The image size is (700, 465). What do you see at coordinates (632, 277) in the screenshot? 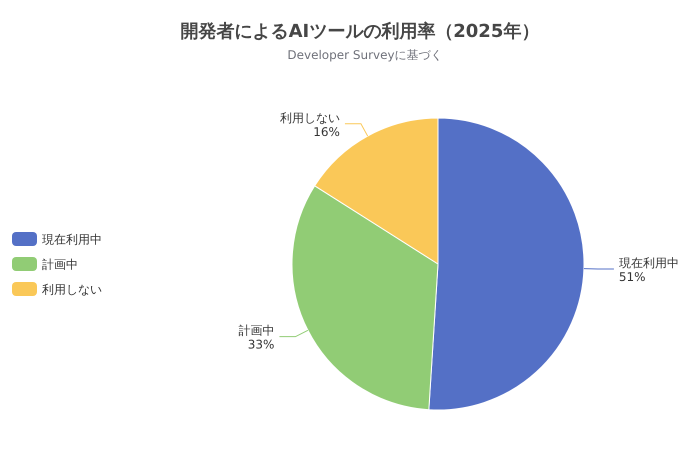
I see `data-label: 51%` at bounding box center [632, 277].